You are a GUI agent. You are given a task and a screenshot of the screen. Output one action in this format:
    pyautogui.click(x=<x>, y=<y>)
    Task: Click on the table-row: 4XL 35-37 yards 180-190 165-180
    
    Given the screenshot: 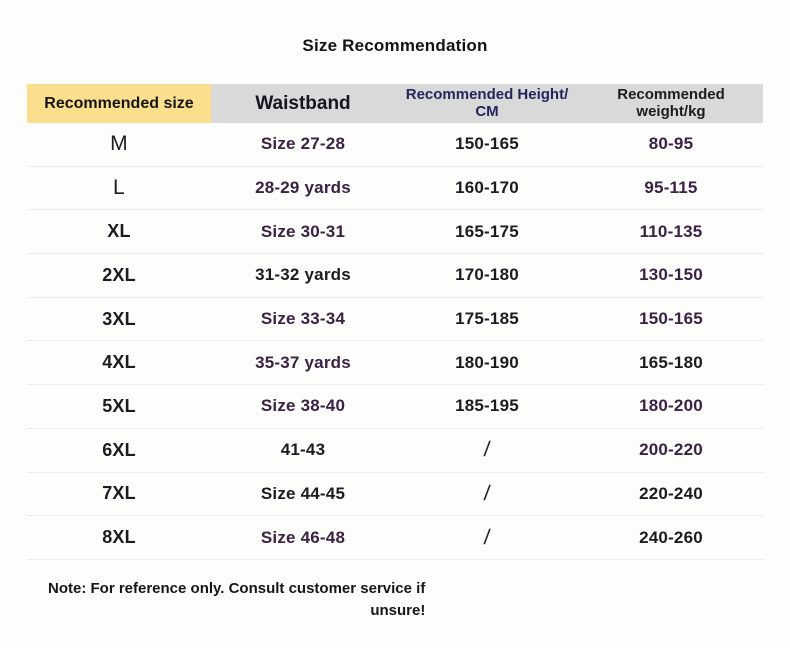 What is the action you would take?
    pyautogui.click(x=395, y=363)
    